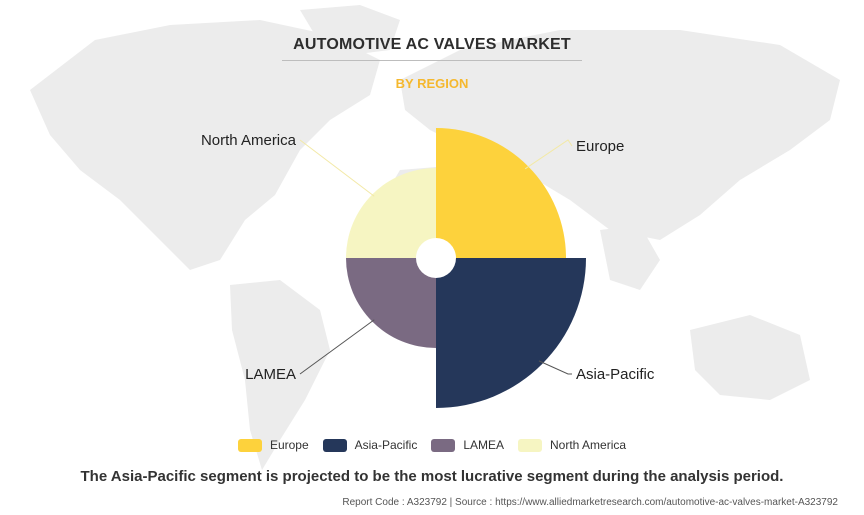 This screenshot has height=515, width=864. Describe the element at coordinates (249, 140) in the screenshot. I see `data-label-north-america: North America` at that location.